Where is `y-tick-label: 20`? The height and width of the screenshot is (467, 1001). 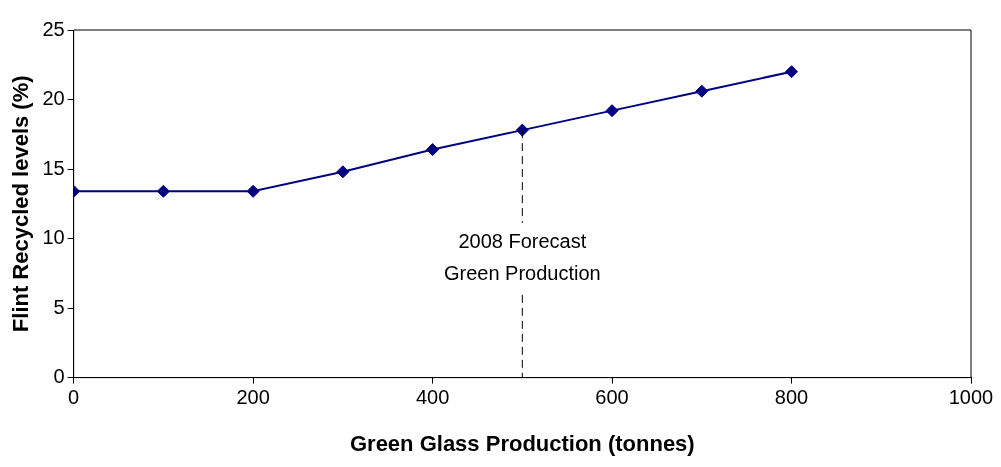 y-tick-label: 20 is located at coordinates (53, 98).